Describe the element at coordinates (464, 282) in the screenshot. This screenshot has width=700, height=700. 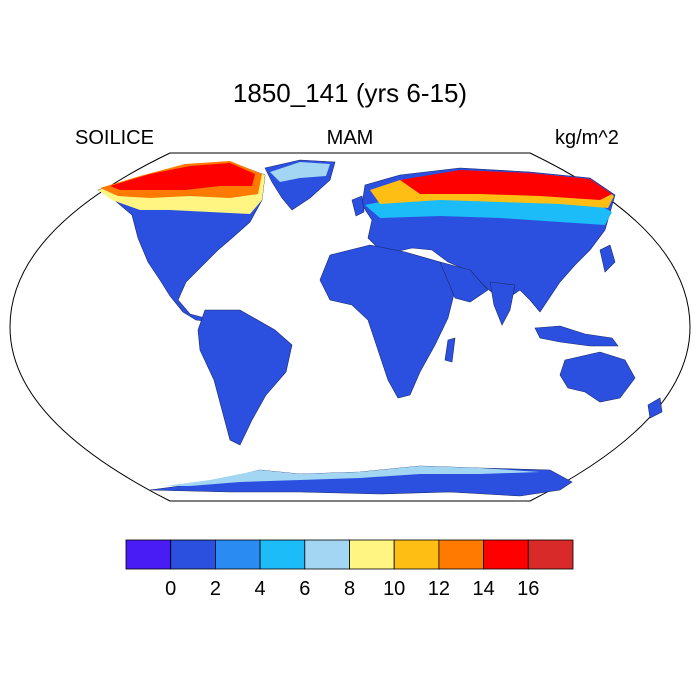
I see `arabia` at that location.